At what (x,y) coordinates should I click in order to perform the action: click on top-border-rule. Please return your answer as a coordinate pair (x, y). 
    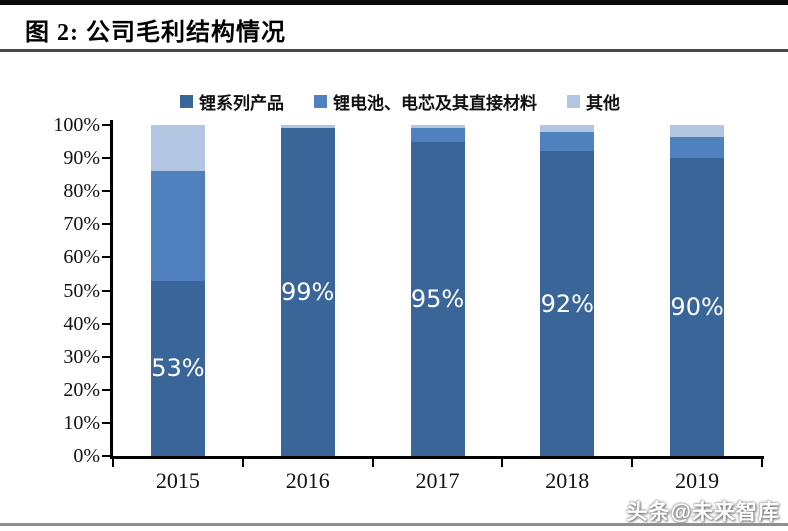
    Looking at the image, I should click on (394, 2).